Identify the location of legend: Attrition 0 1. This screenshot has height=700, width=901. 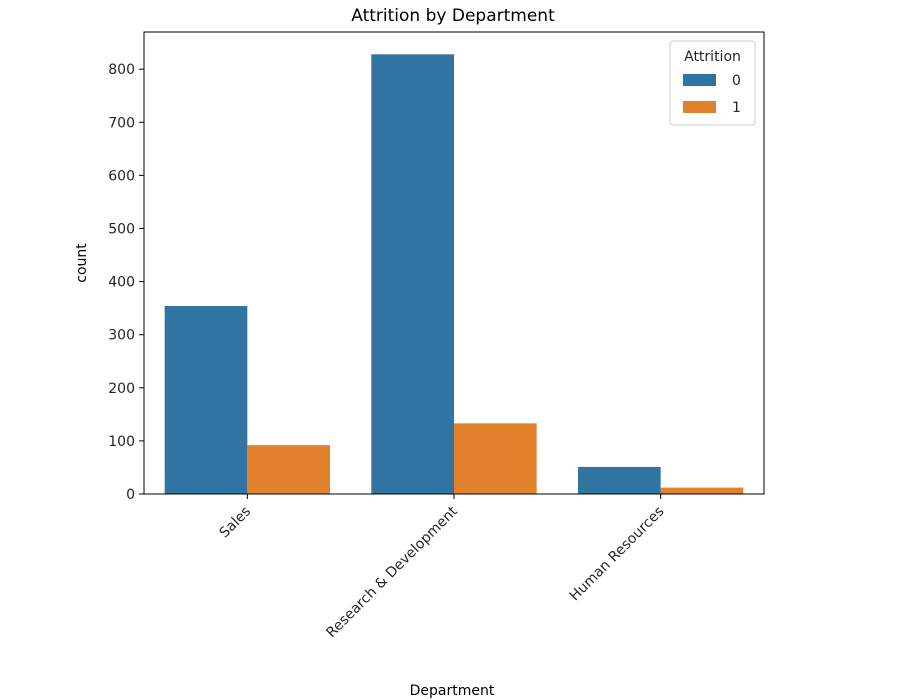
(712, 83).